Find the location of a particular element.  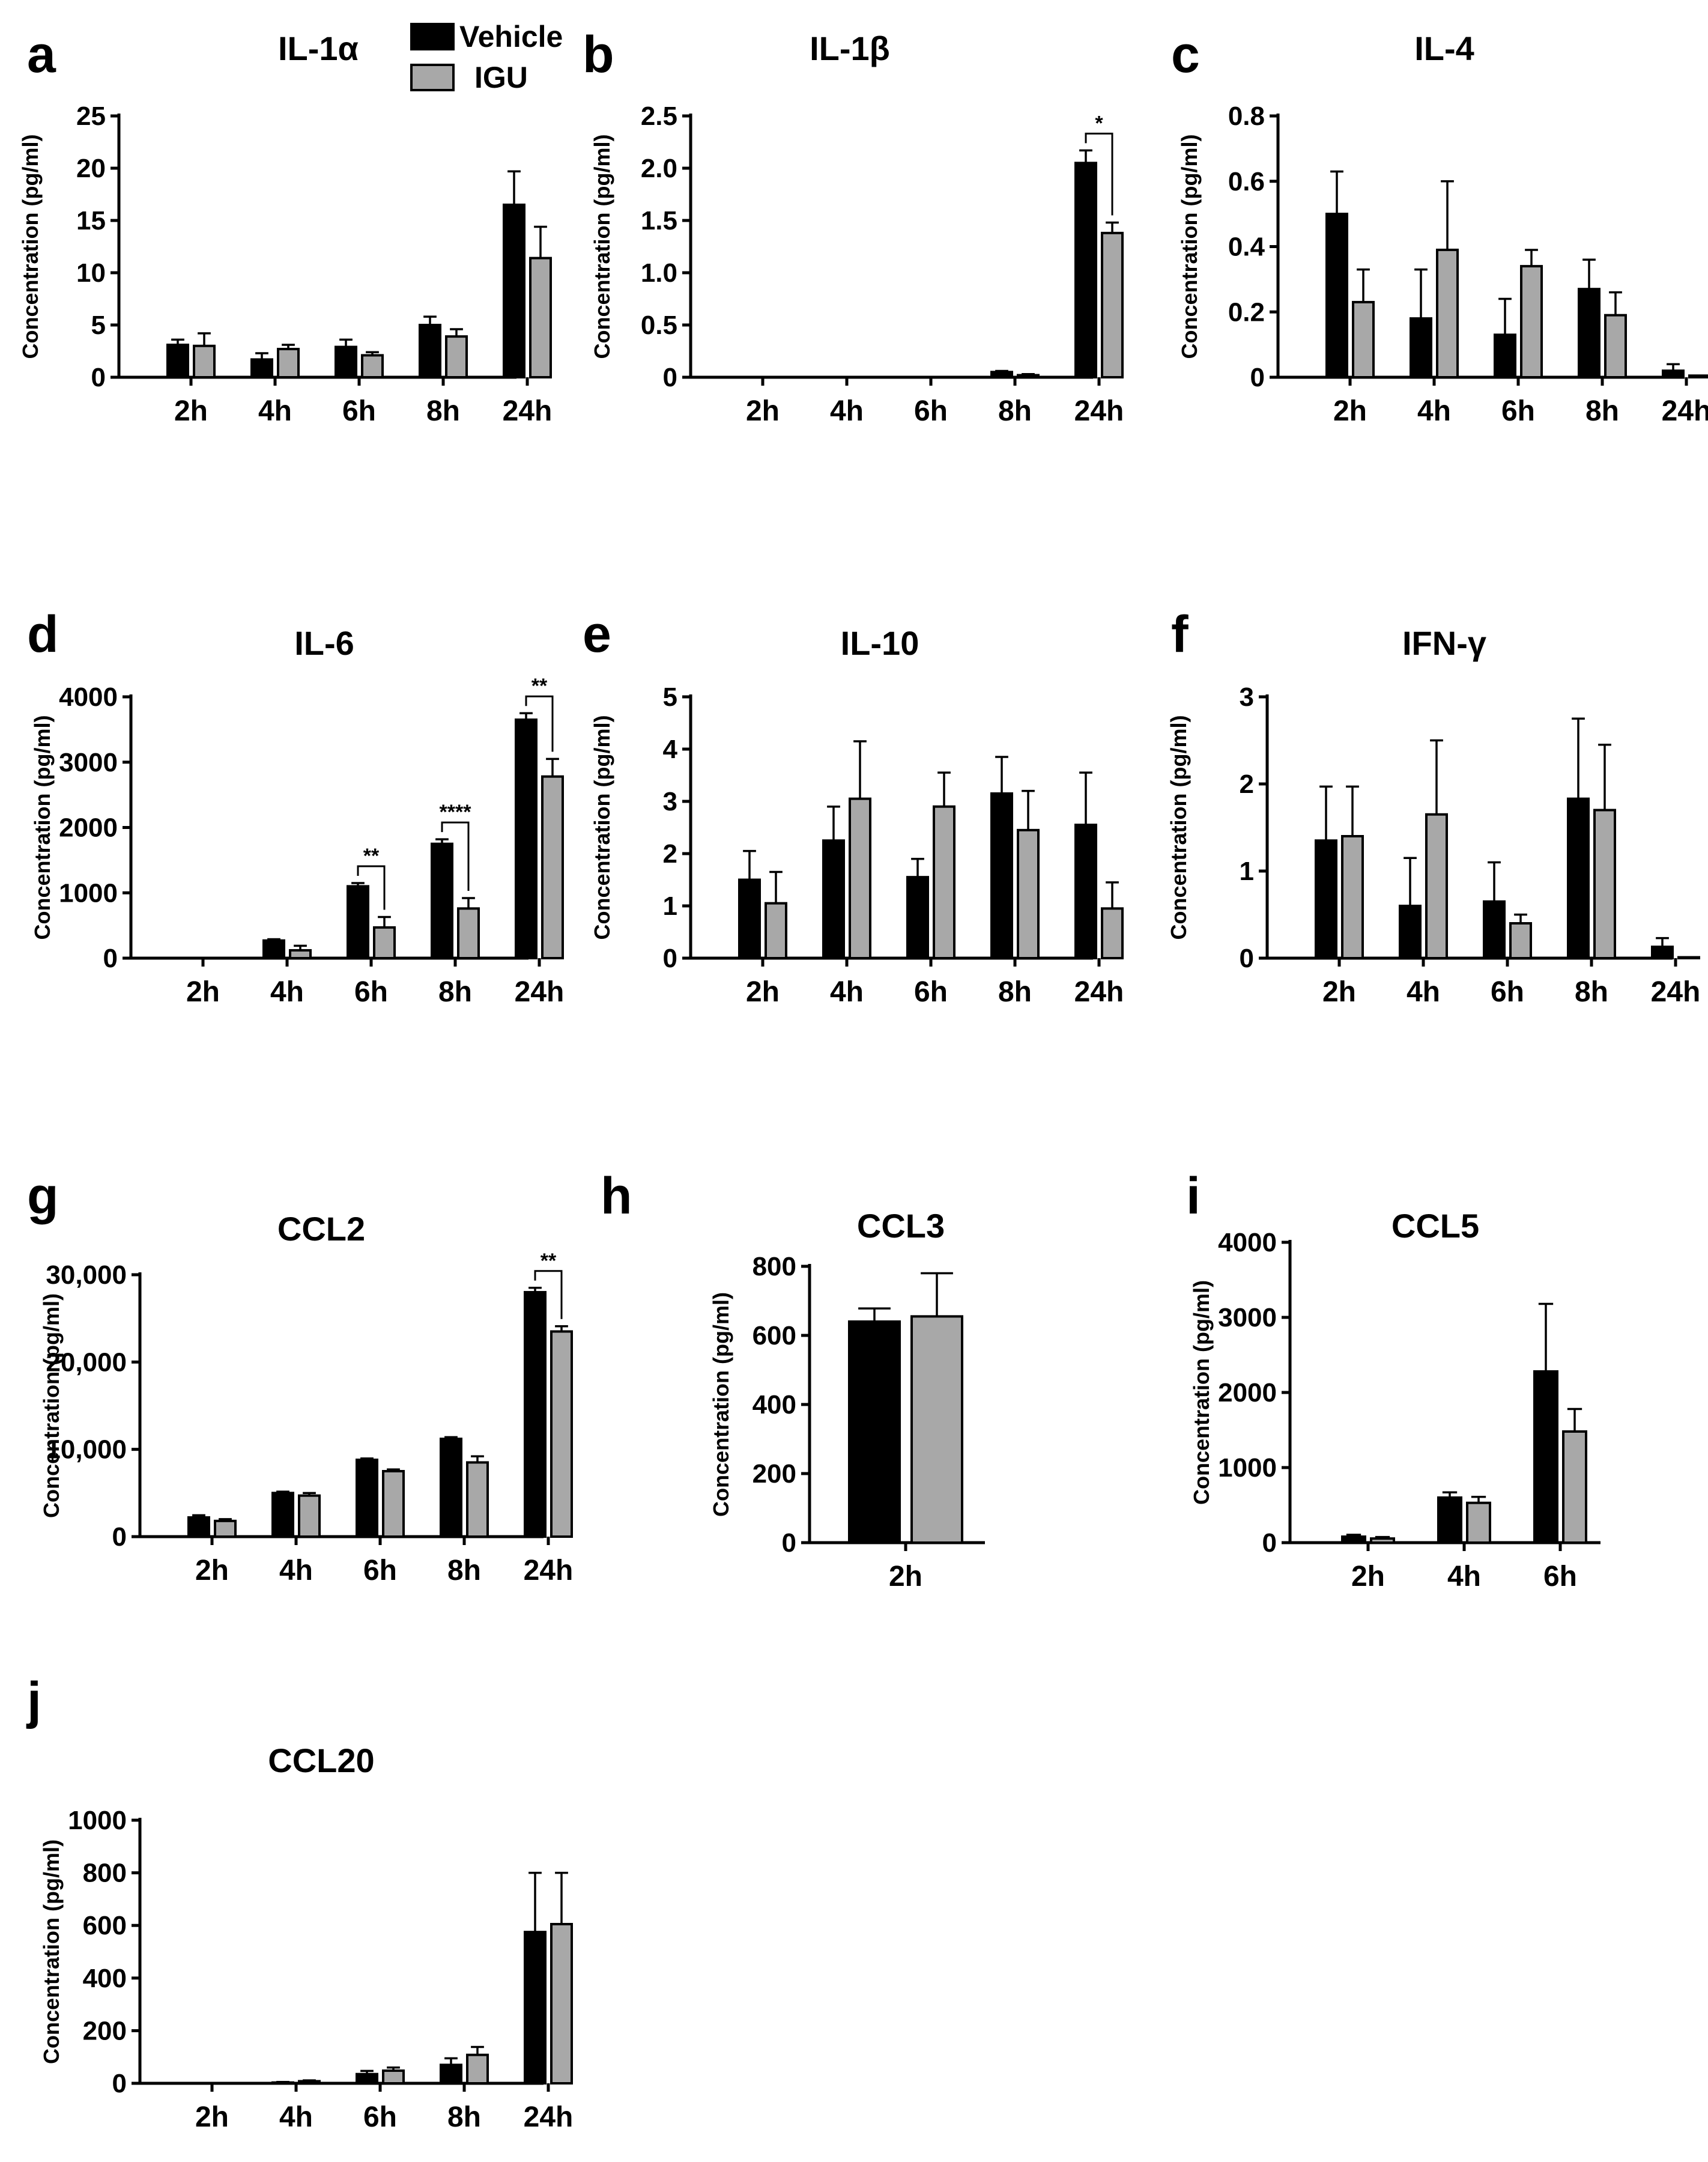

y-tick-label: 20 is located at coordinates (91, 168).